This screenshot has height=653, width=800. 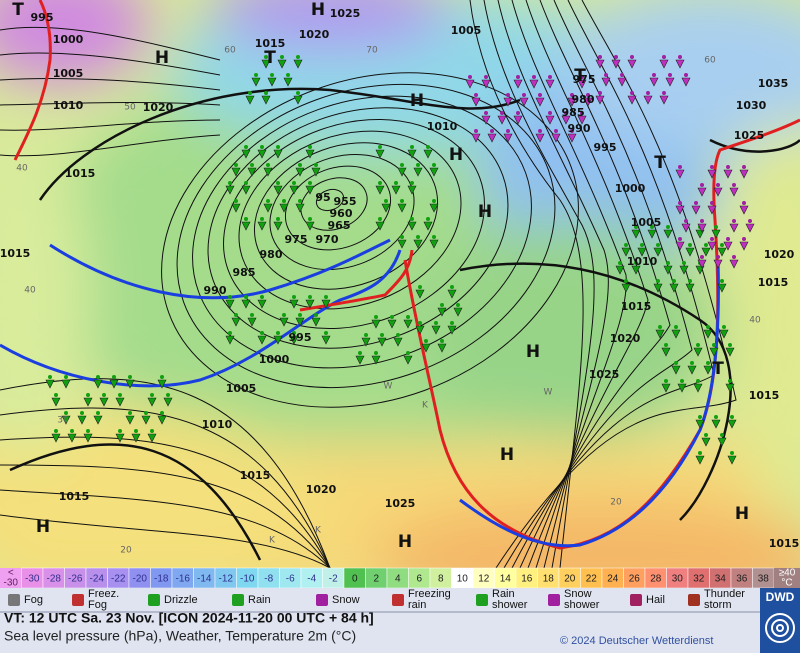 I want to click on scale-label: 24, so click(x=613, y=579).